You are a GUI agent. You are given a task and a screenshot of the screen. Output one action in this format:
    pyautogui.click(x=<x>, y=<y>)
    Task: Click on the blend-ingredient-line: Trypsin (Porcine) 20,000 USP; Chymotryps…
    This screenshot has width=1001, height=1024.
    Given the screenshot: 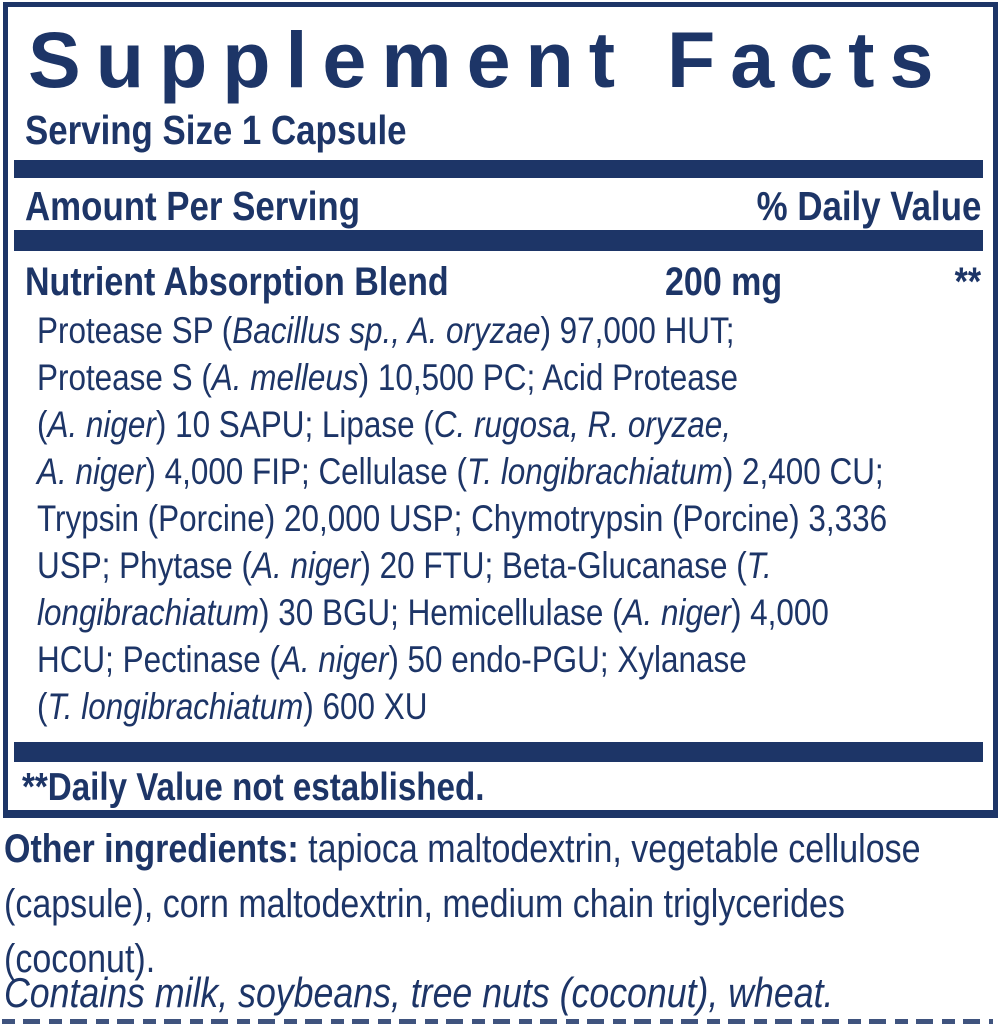 What is the action you would take?
    pyautogui.click(x=462, y=518)
    